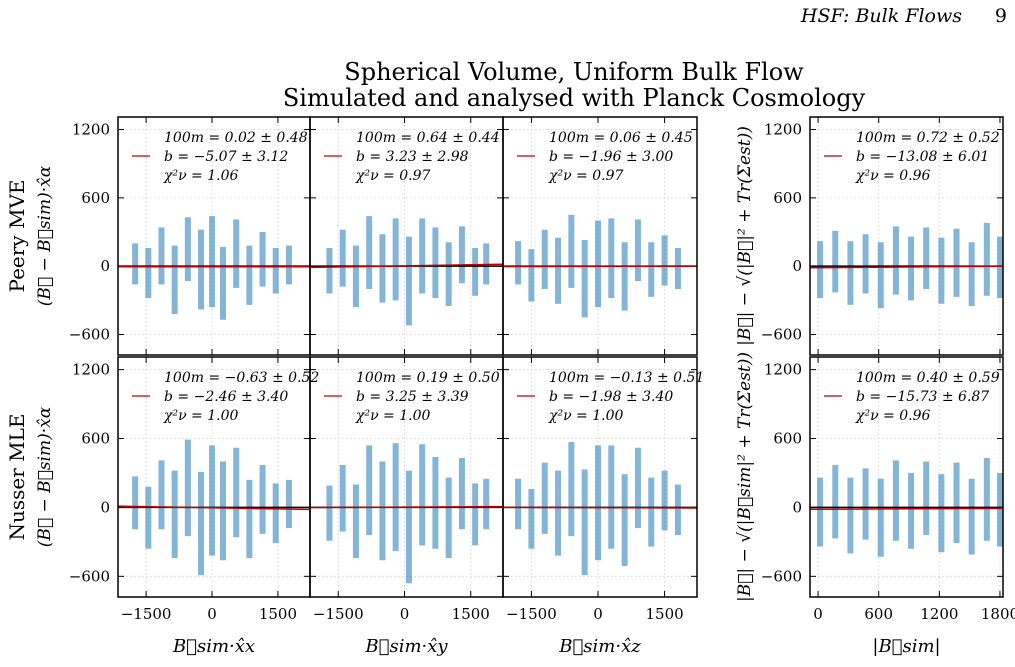 Image resolution: width=1015 pixels, height=667 pixels. Describe the element at coordinates (745, 236) in the screenshot. I see `y-axis-label: |B⃗| − √(|B⃗|² + Tr(Σest))` at that location.